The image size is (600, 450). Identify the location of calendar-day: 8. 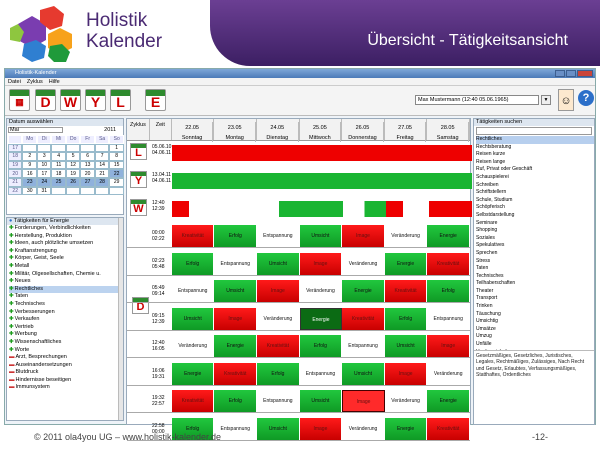
(116, 156).